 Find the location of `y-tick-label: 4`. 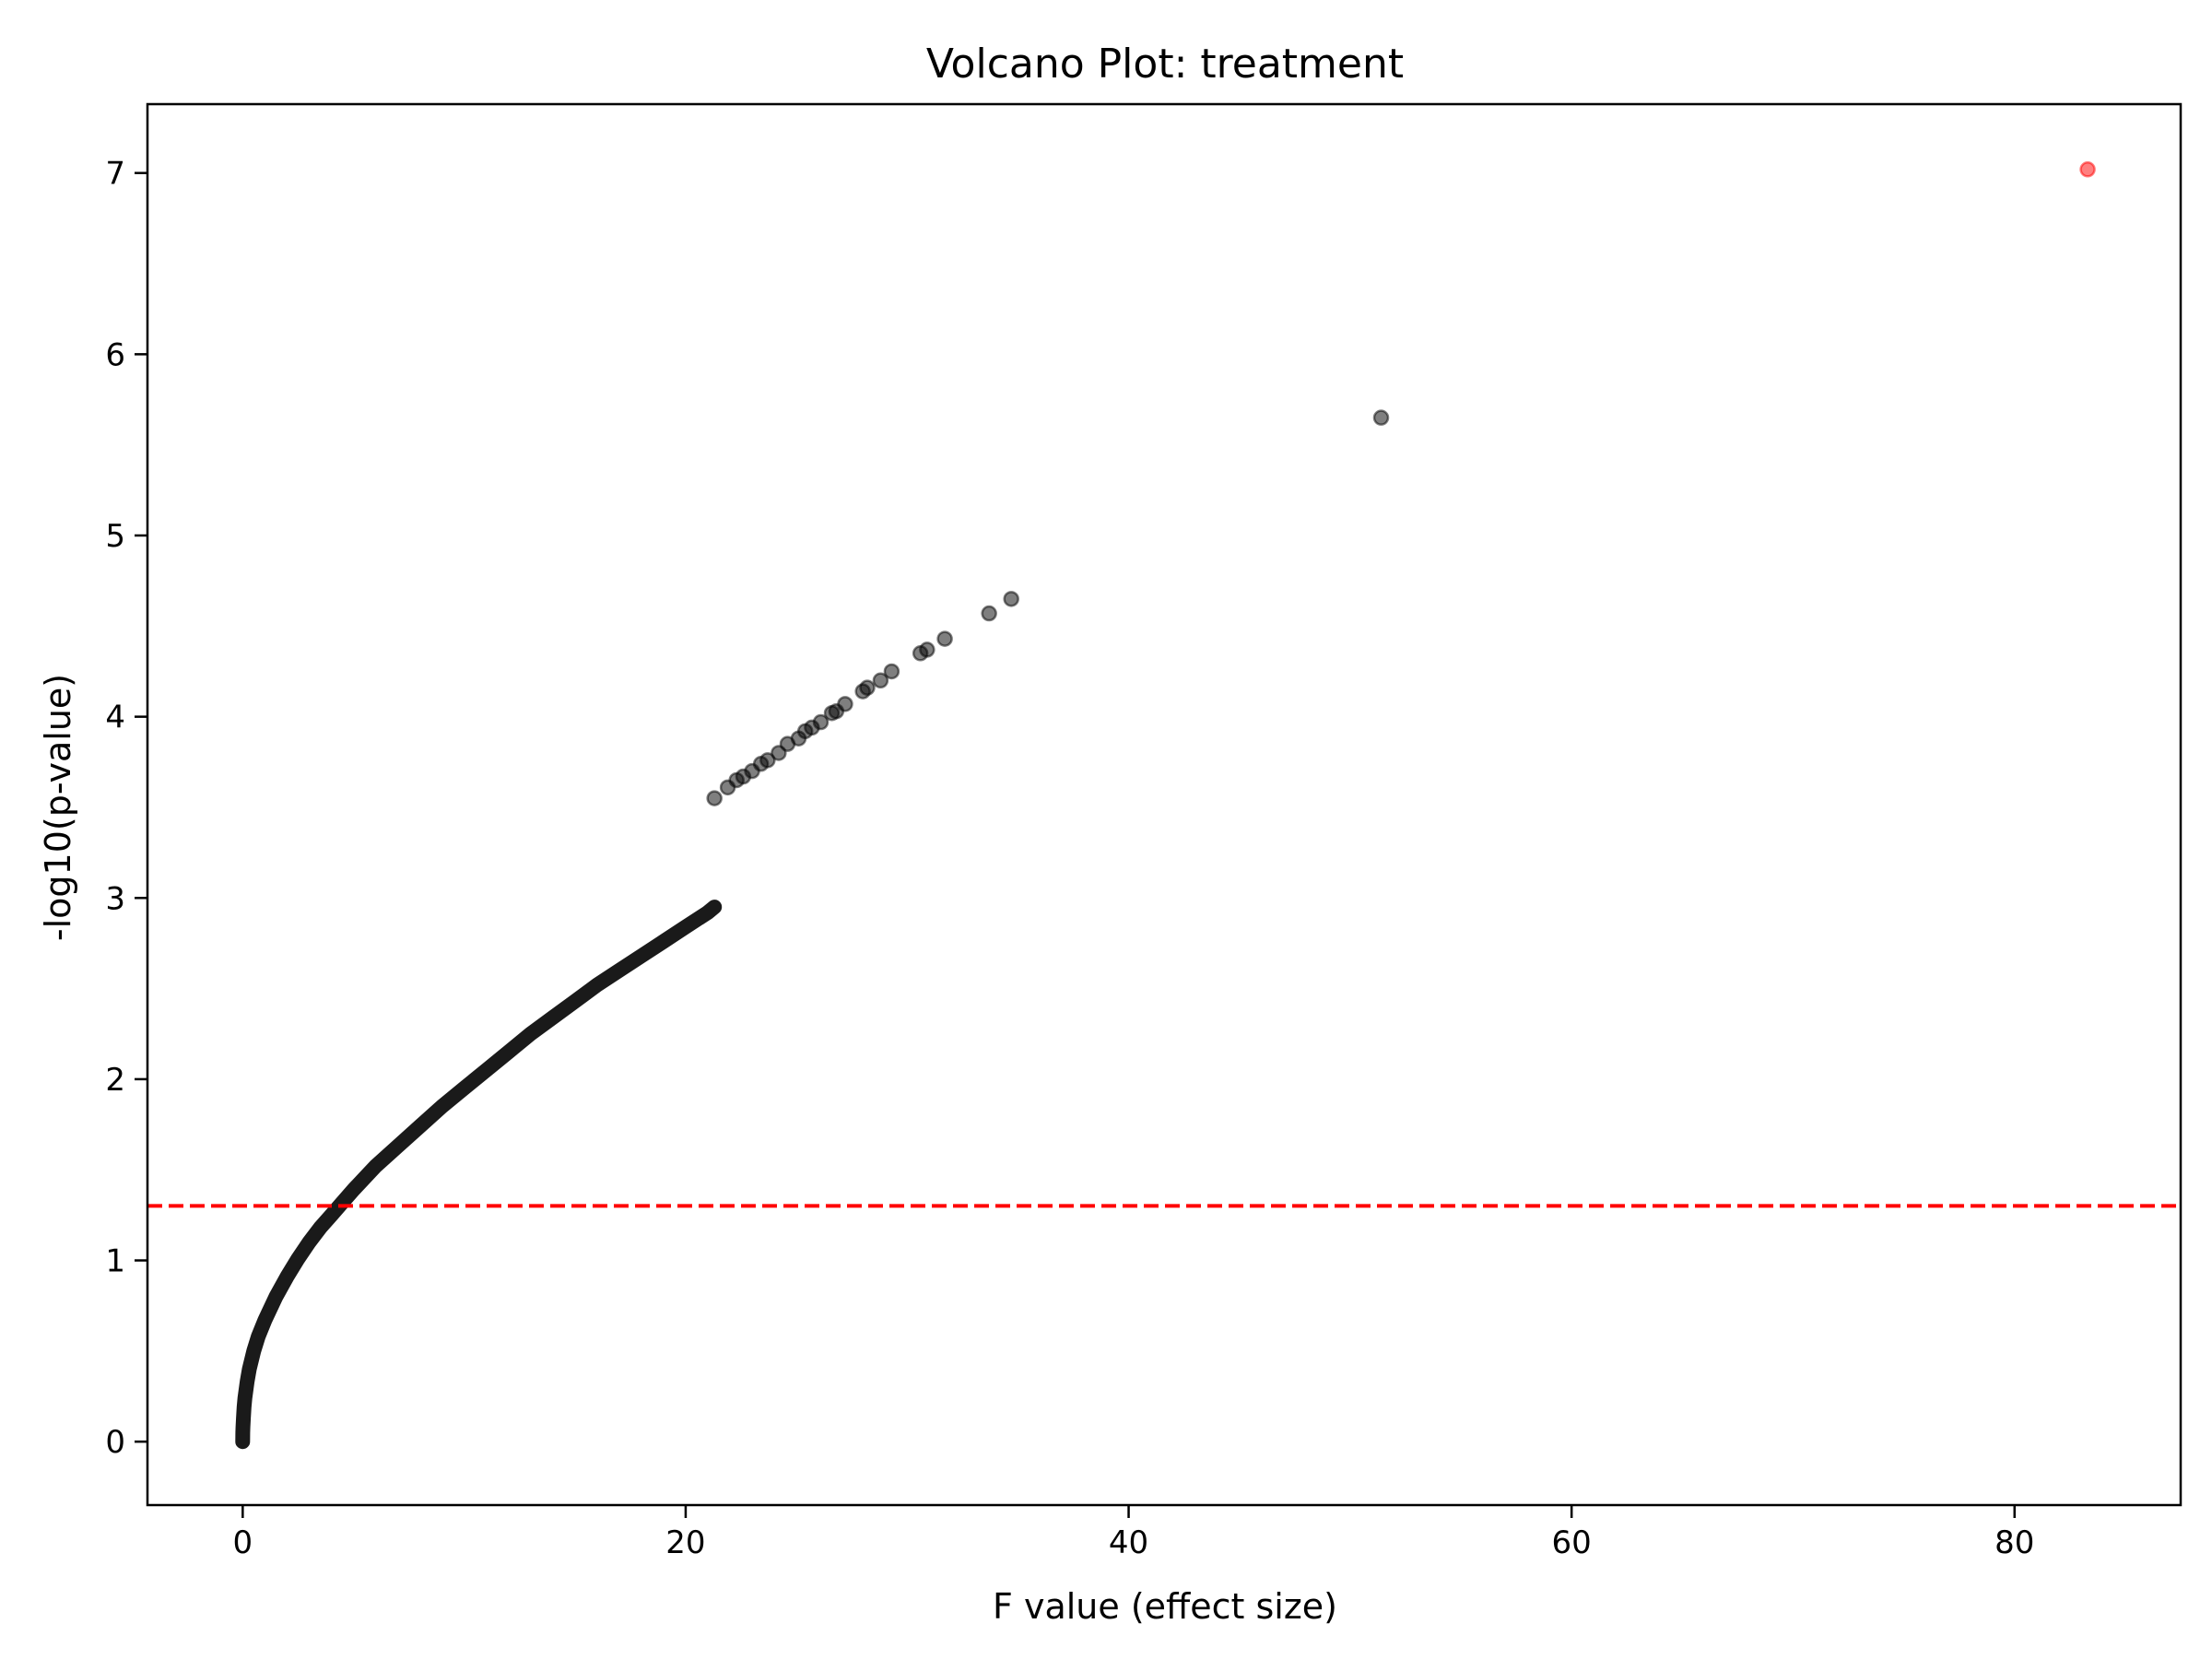

y-tick-label: 4 is located at coordinates (115, 718).